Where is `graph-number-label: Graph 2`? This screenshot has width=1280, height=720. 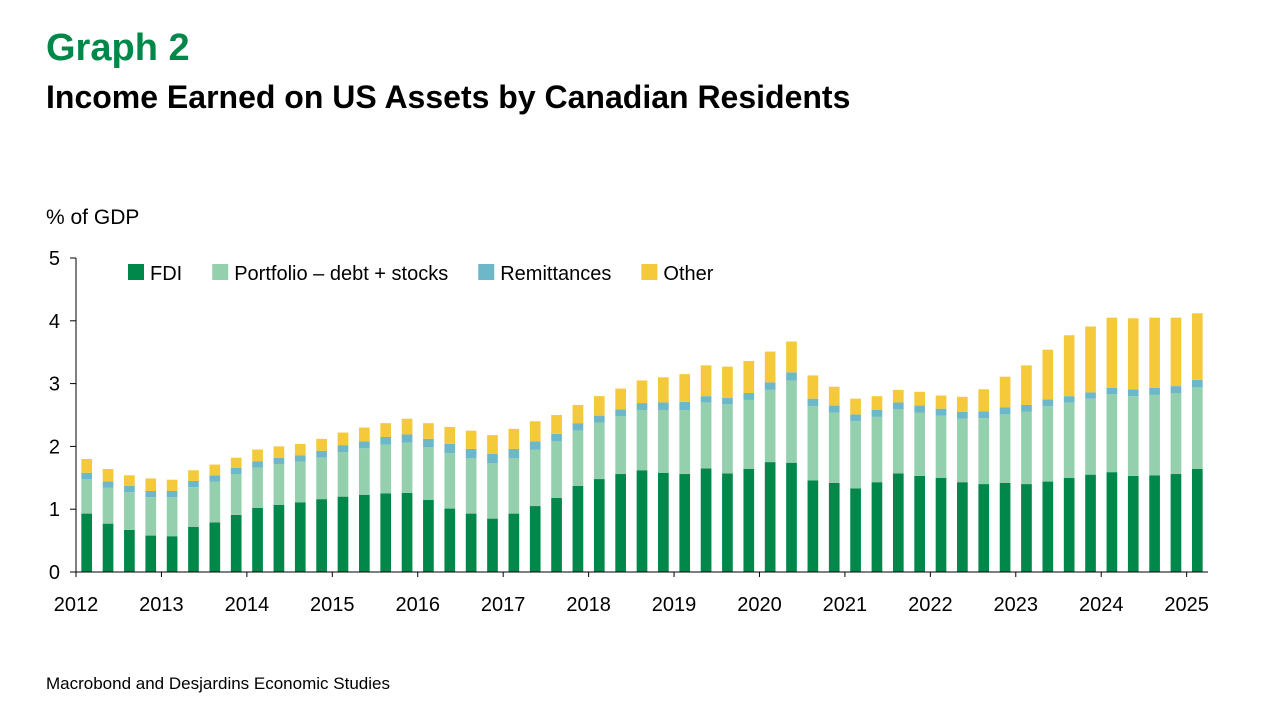
graph-number-label: Graph 2 is located at coordinates (118, 48).